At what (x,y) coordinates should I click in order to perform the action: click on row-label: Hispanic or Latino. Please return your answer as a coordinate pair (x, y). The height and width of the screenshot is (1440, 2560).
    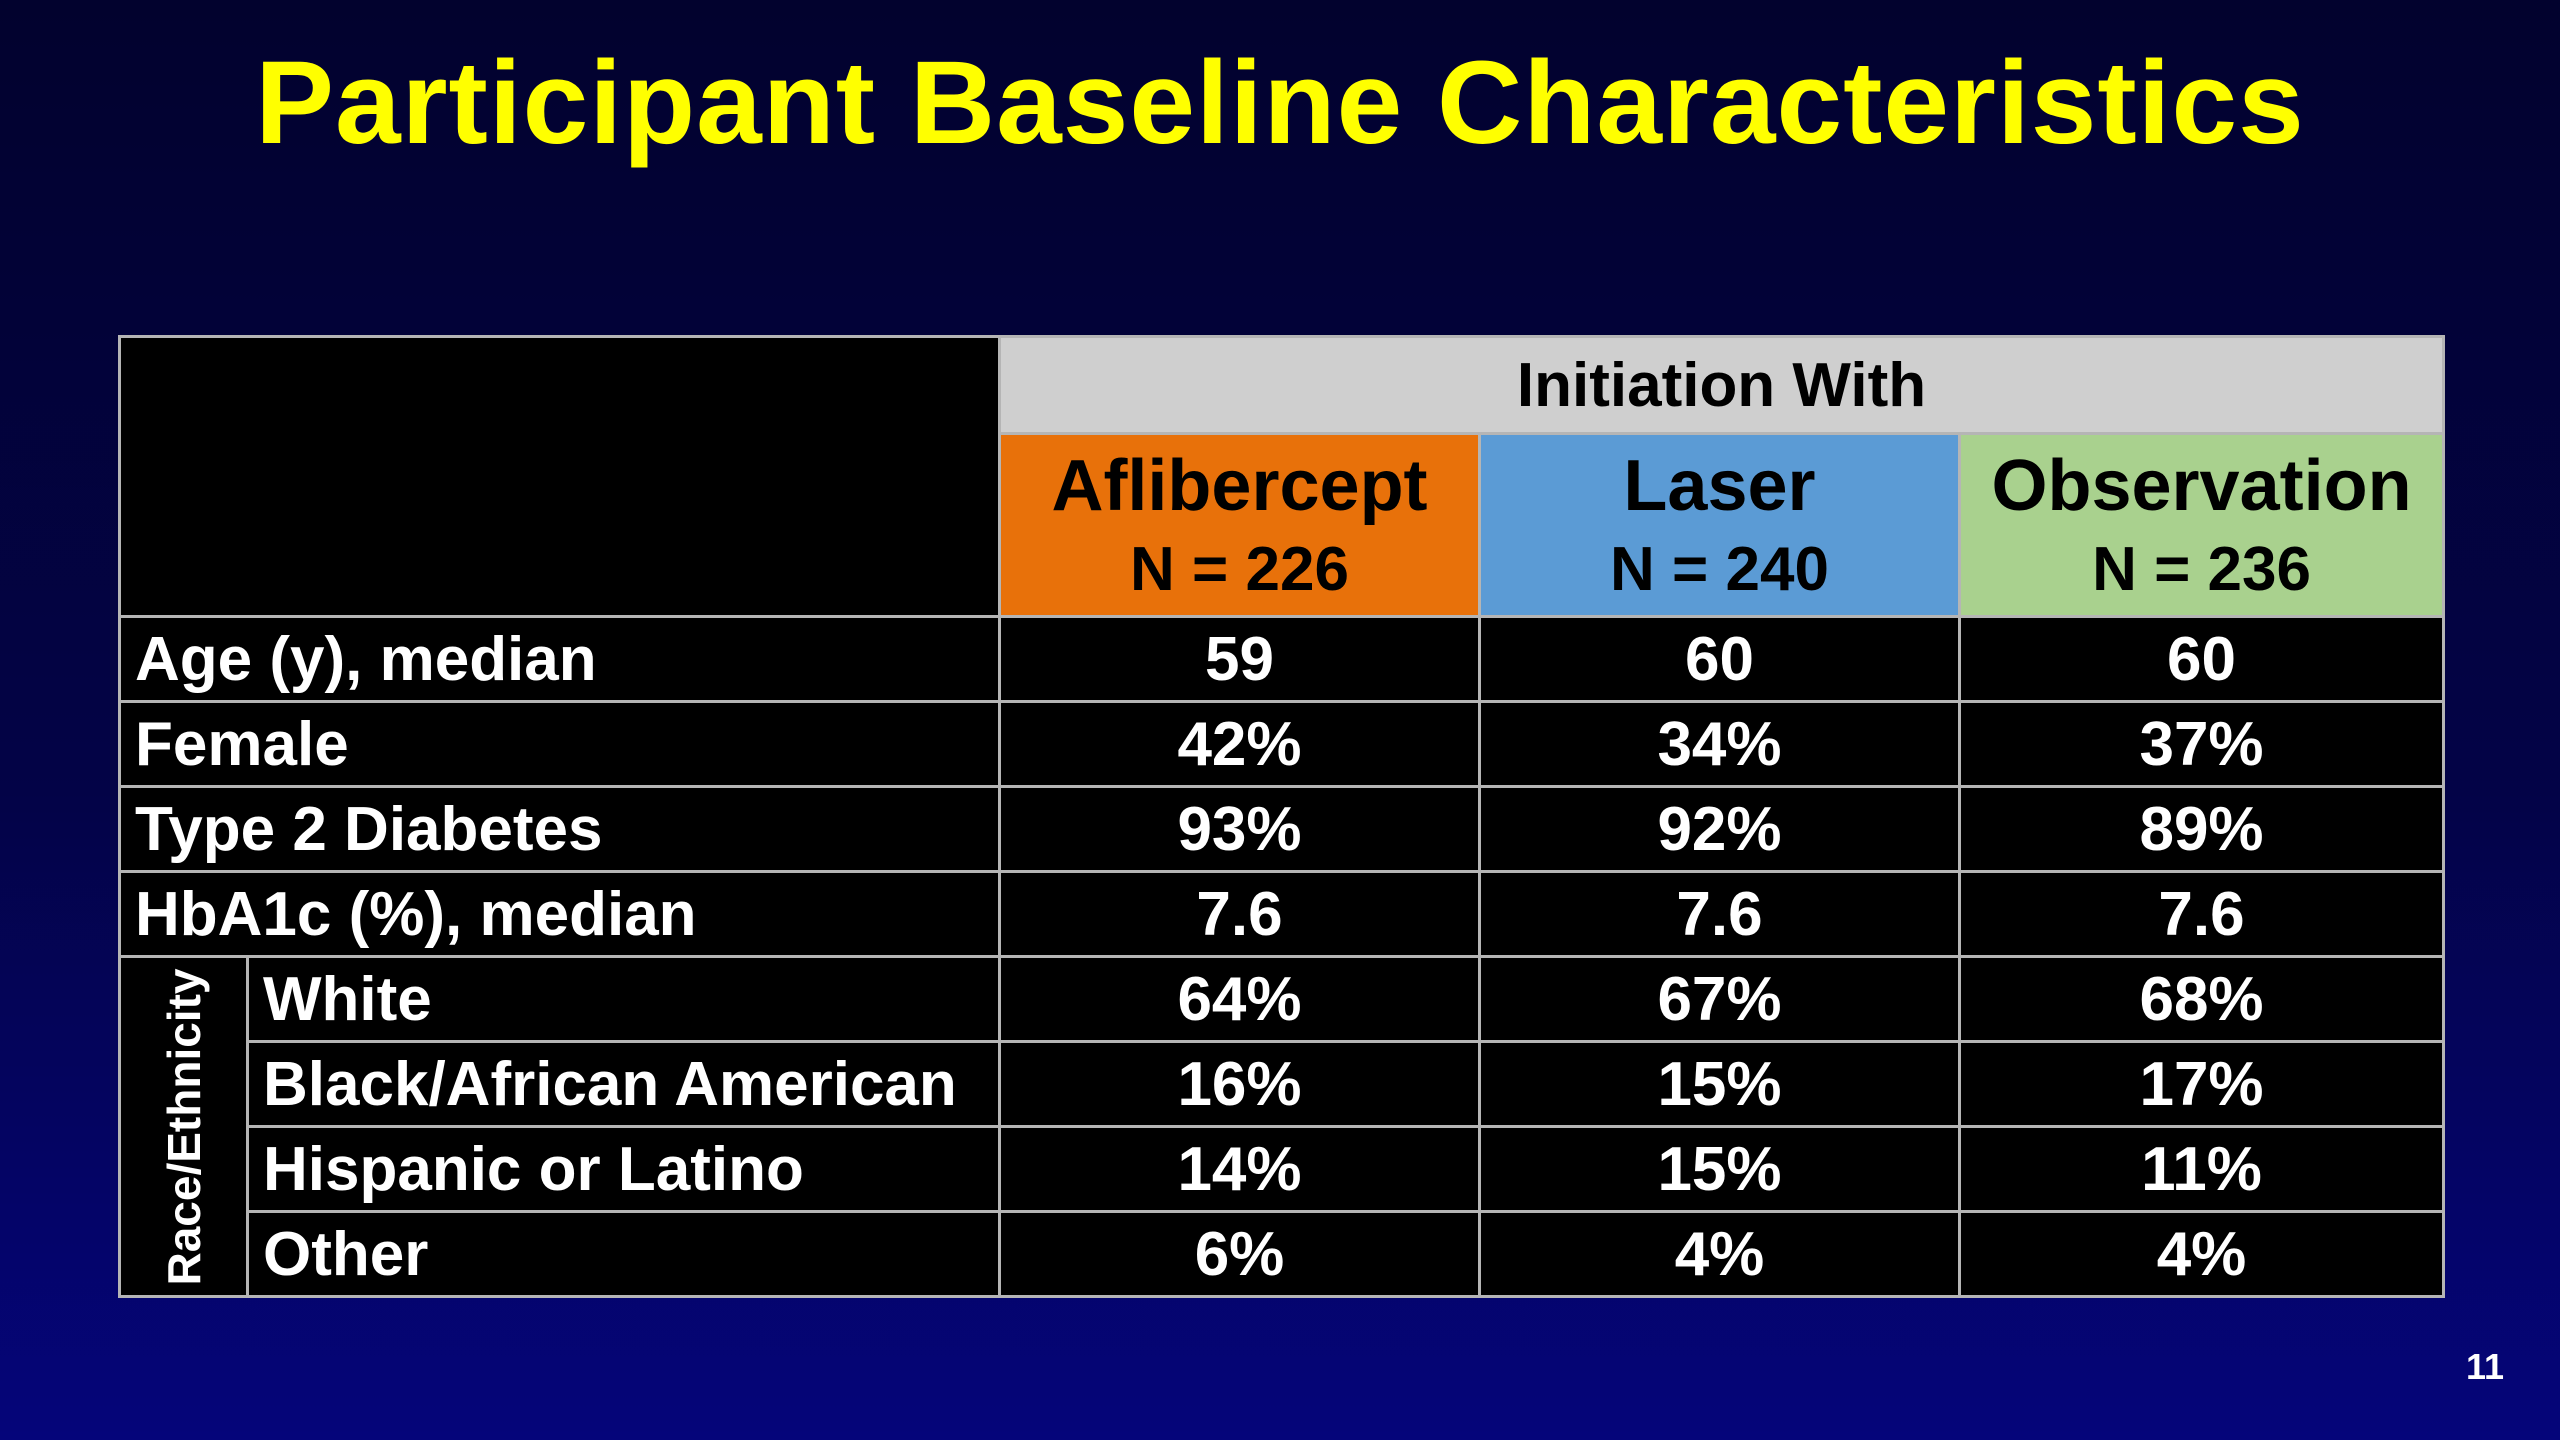
    Looking at the image, I should click on (623, 1169).